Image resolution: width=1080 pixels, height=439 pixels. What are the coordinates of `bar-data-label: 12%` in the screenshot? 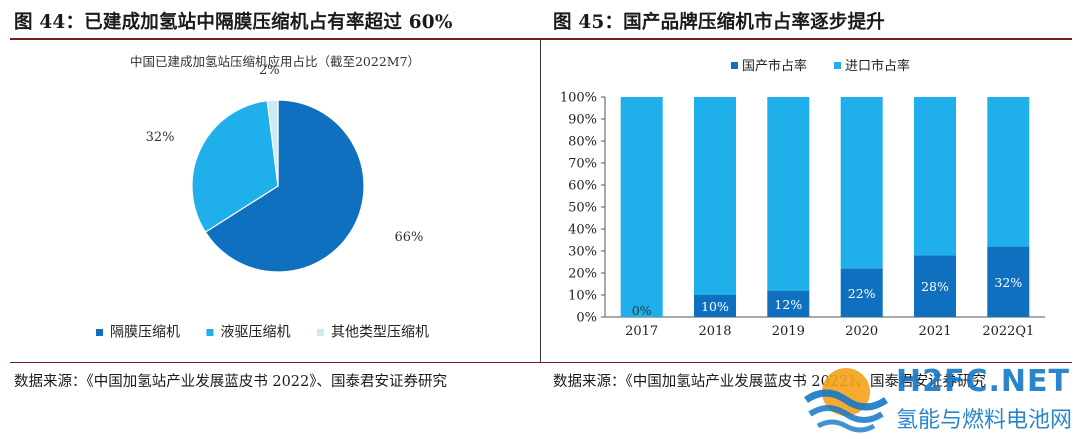 It's located at (788, 304).